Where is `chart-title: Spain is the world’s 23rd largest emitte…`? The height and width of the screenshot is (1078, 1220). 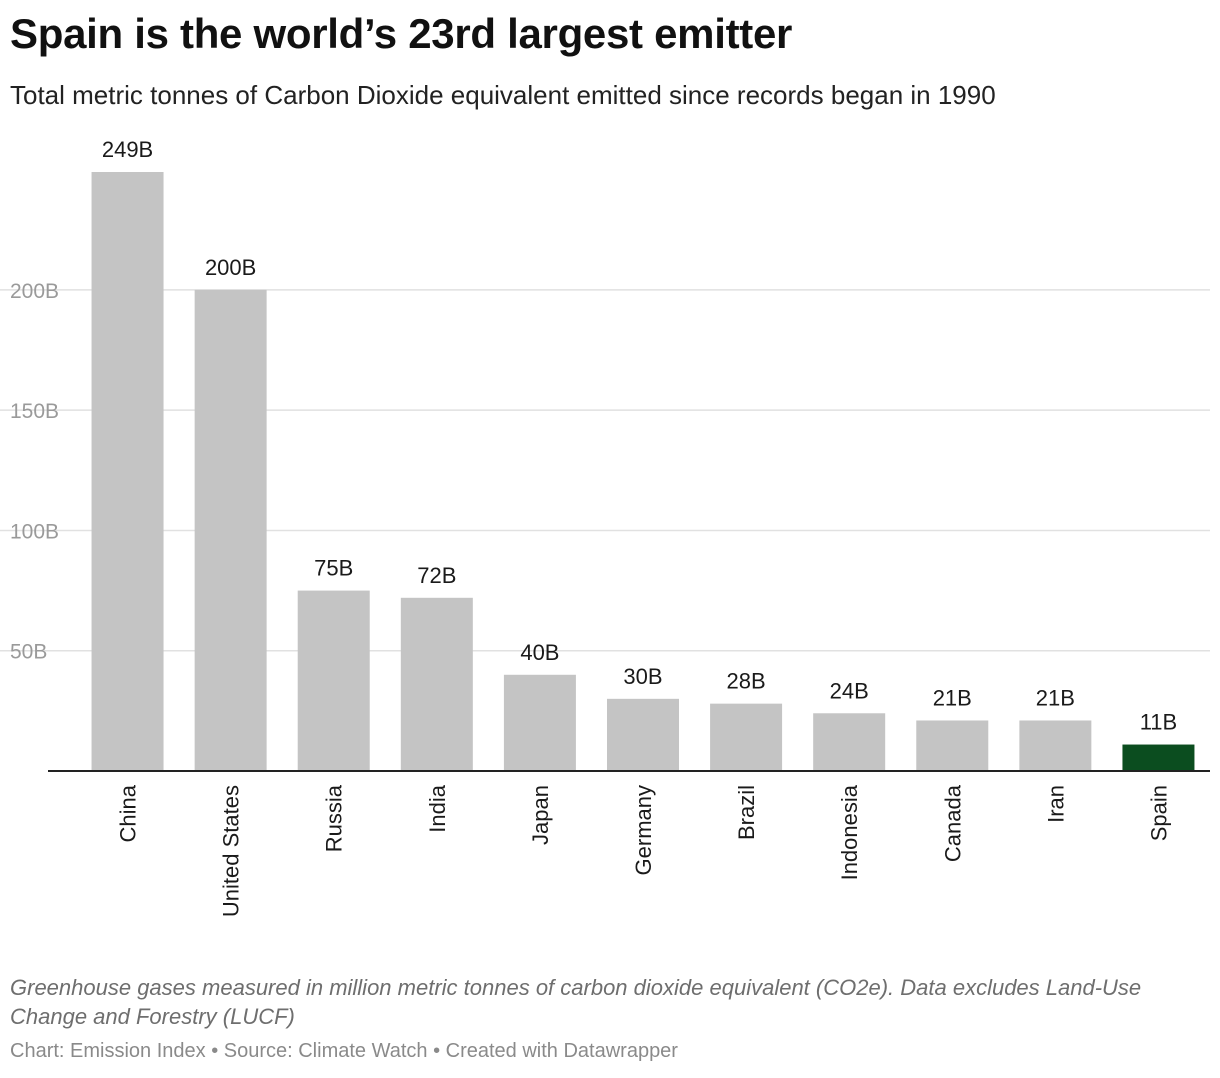
chart-title: Spain is the world’s 23rd largest emitte… is located at coordinates (401, 33).